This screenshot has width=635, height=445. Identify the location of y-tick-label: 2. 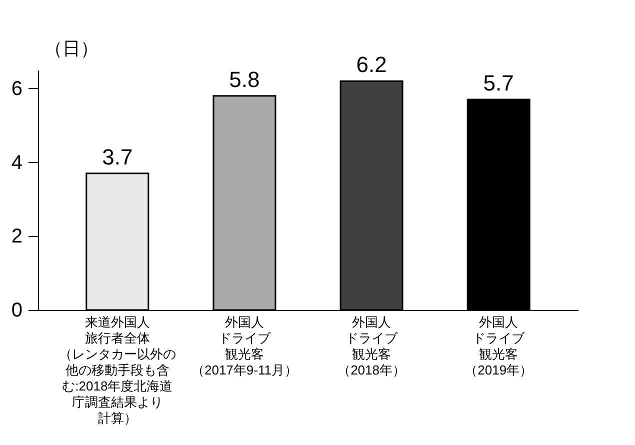
(16, 237).